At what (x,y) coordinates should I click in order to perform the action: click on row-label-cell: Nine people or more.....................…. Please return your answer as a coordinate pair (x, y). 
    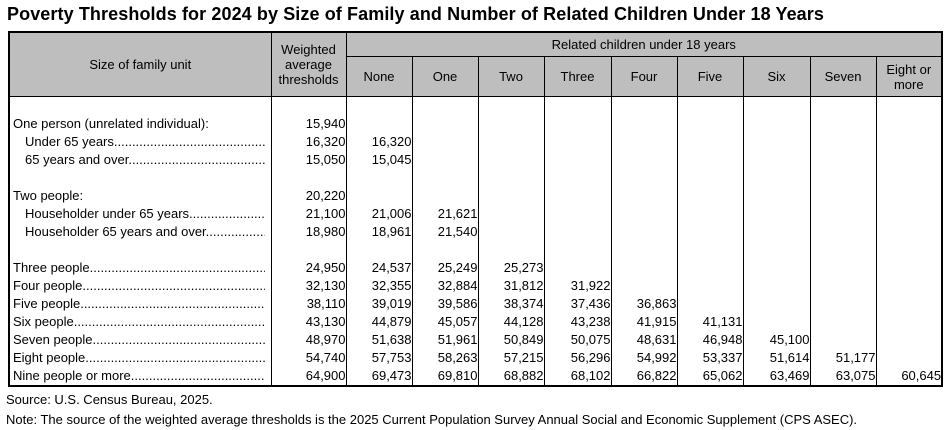
    Looking at the image, I should click on (140, 376).